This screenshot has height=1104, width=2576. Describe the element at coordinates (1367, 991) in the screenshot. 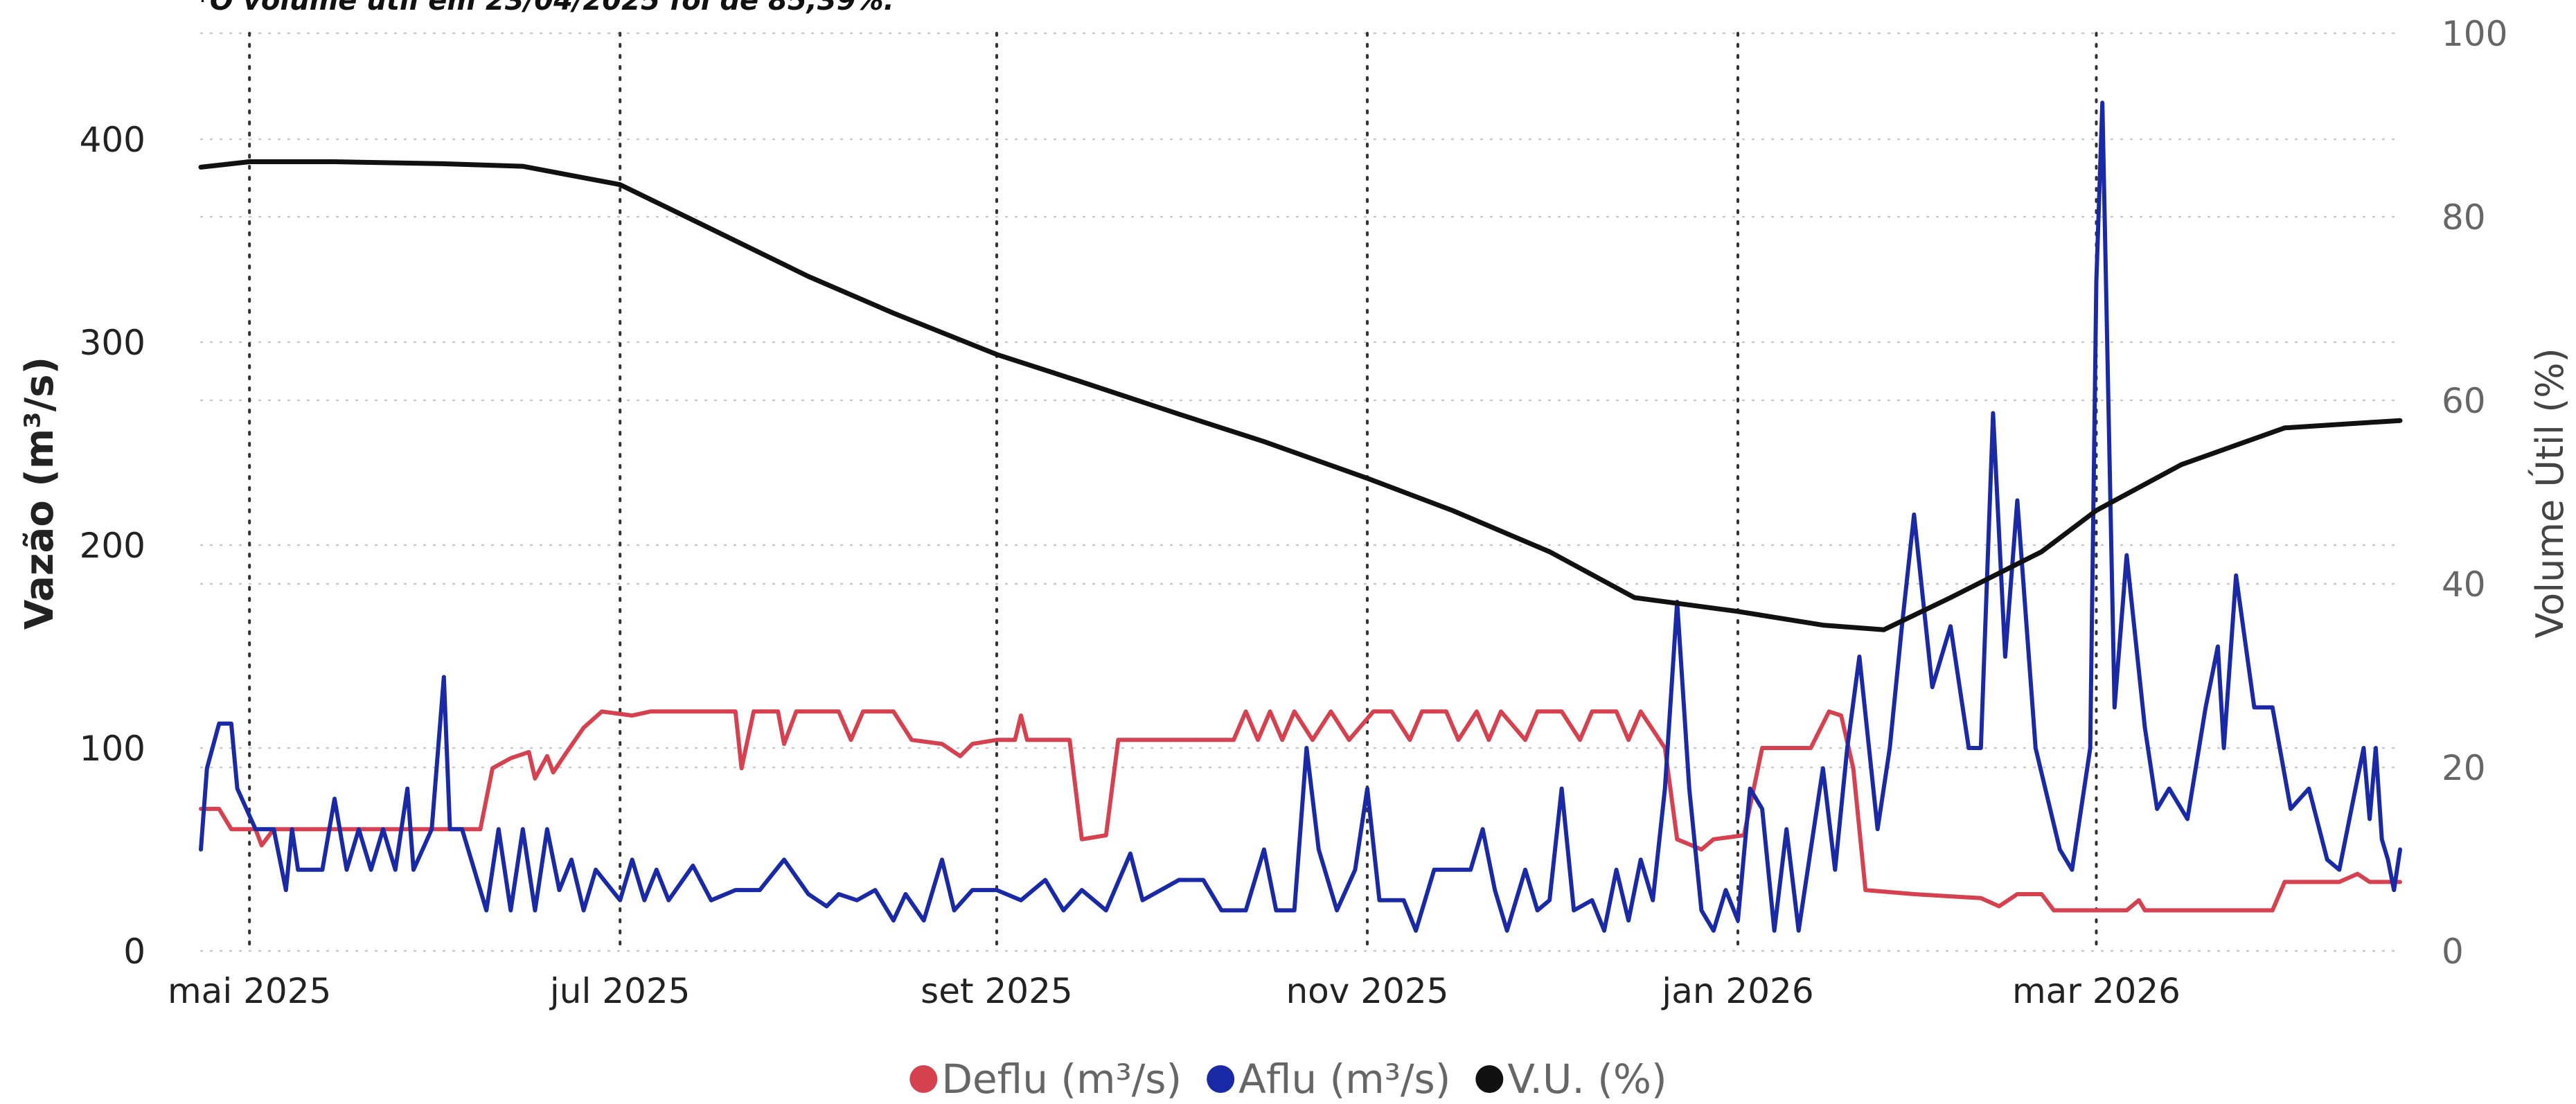

I see `x-tick-label: nov 2025` at that location.